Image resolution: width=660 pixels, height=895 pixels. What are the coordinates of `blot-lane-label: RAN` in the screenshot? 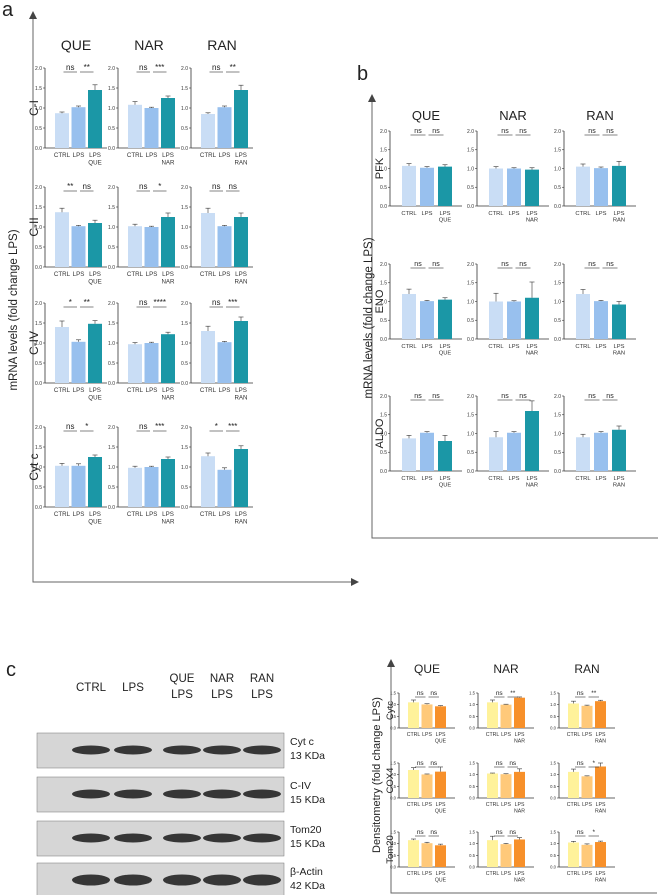 It's located at (262, 679).